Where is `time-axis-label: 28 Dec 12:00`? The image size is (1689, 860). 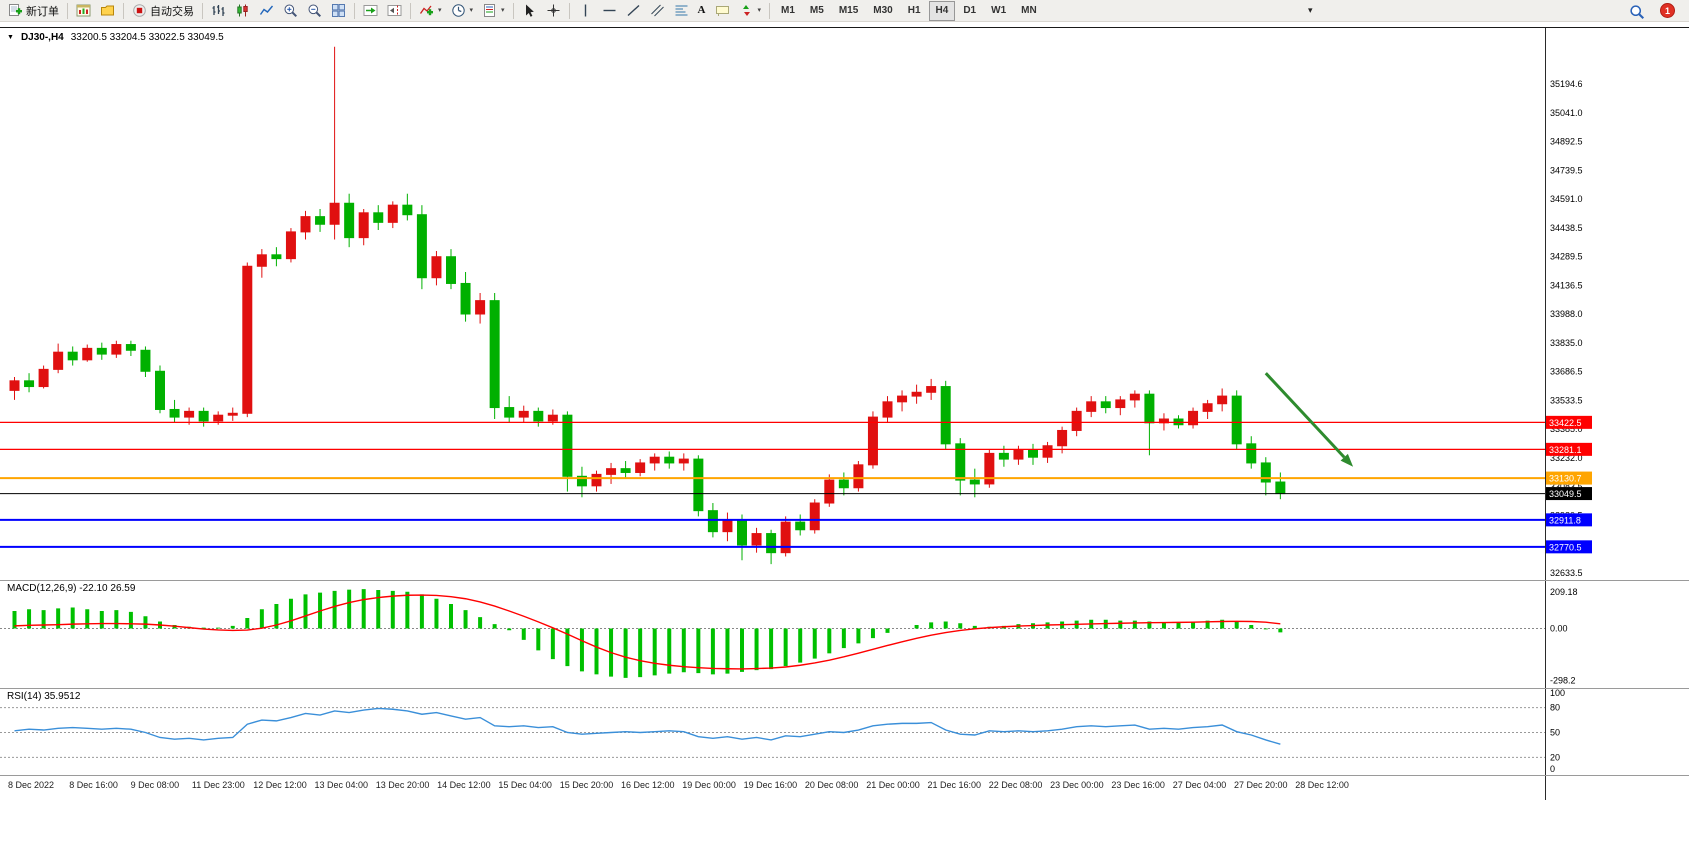
time-axis-label: 28 Dec 12:00 is located at coordinates (1322, 785).